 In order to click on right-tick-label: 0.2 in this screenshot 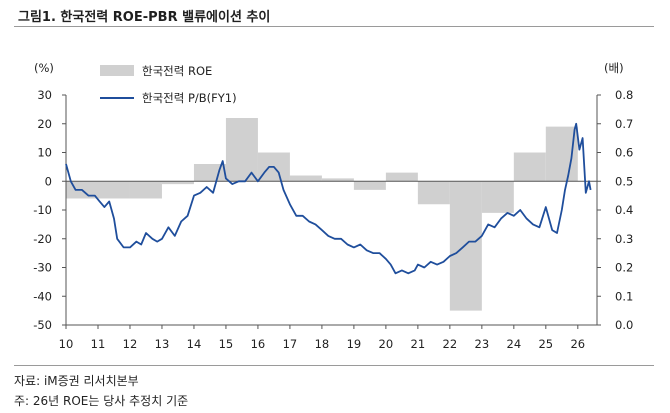, I will do `click(624, 268)`.